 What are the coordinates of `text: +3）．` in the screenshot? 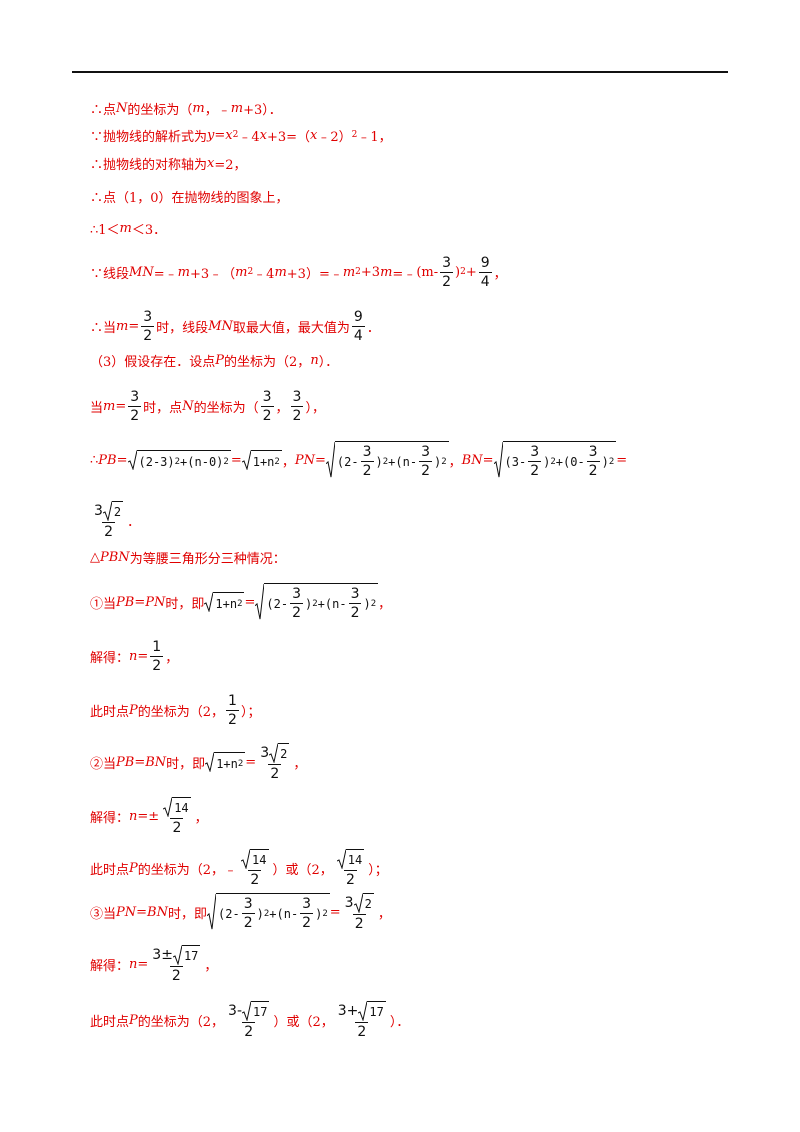 It's located at (262, 110).